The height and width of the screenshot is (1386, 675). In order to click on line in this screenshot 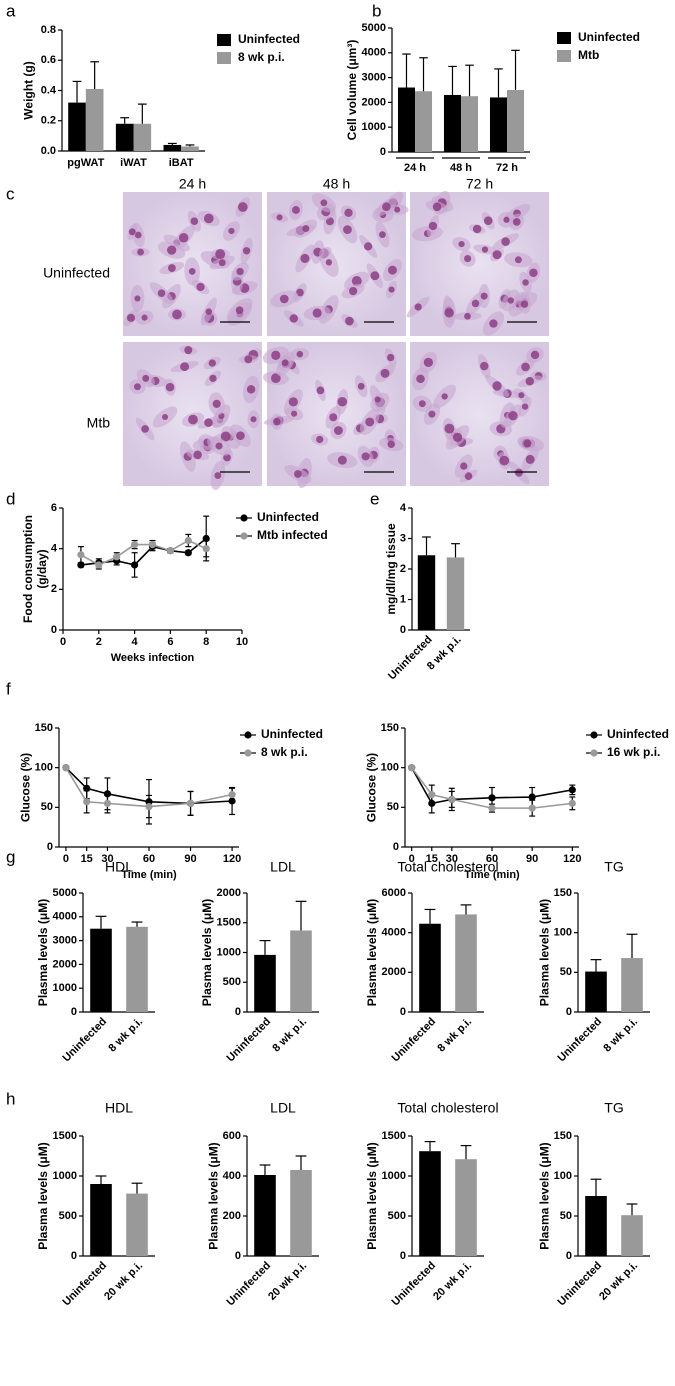, I will do `click(149, 787)`.